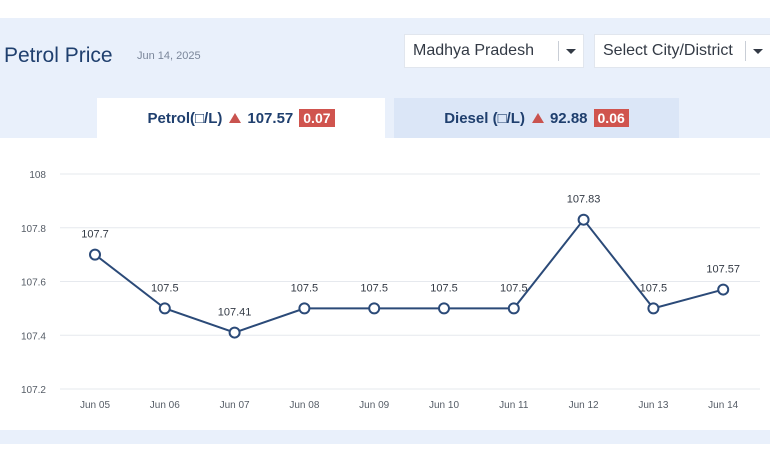 This screenshot has height=462, width=770. What do you see at coordinates (169, 56) in the screenshot?
I see `page-date: Jun 14, 2025` at bounding box center [169, 56].